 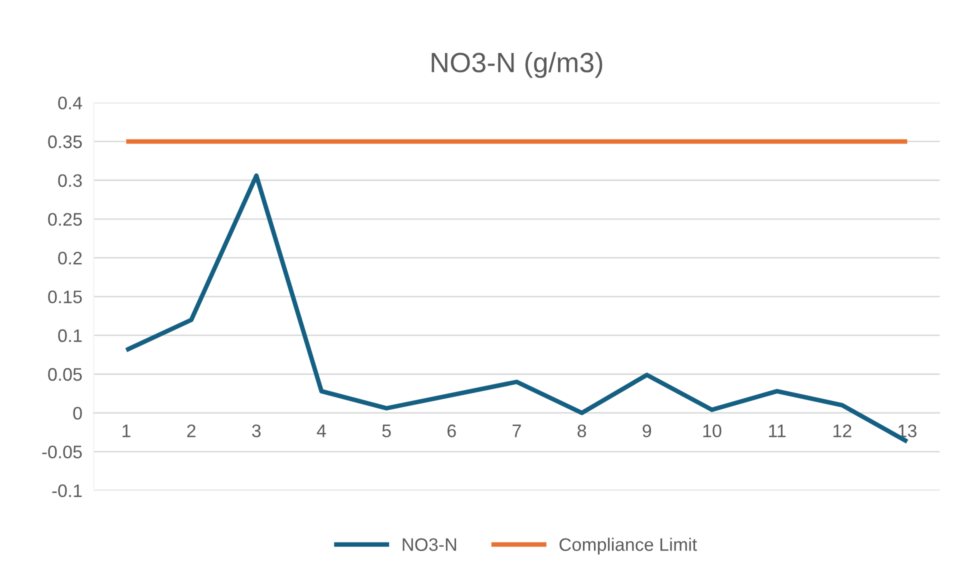 I want to click on x-tick-label: 1, so click(x=126, y=431).